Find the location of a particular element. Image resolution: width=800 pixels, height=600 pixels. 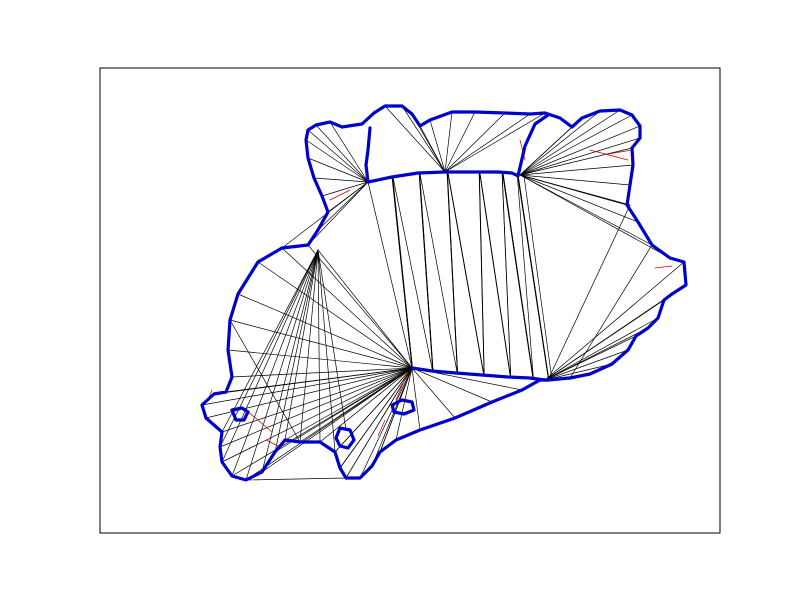

inner-boundary-top is located at coordinates (457, 148).